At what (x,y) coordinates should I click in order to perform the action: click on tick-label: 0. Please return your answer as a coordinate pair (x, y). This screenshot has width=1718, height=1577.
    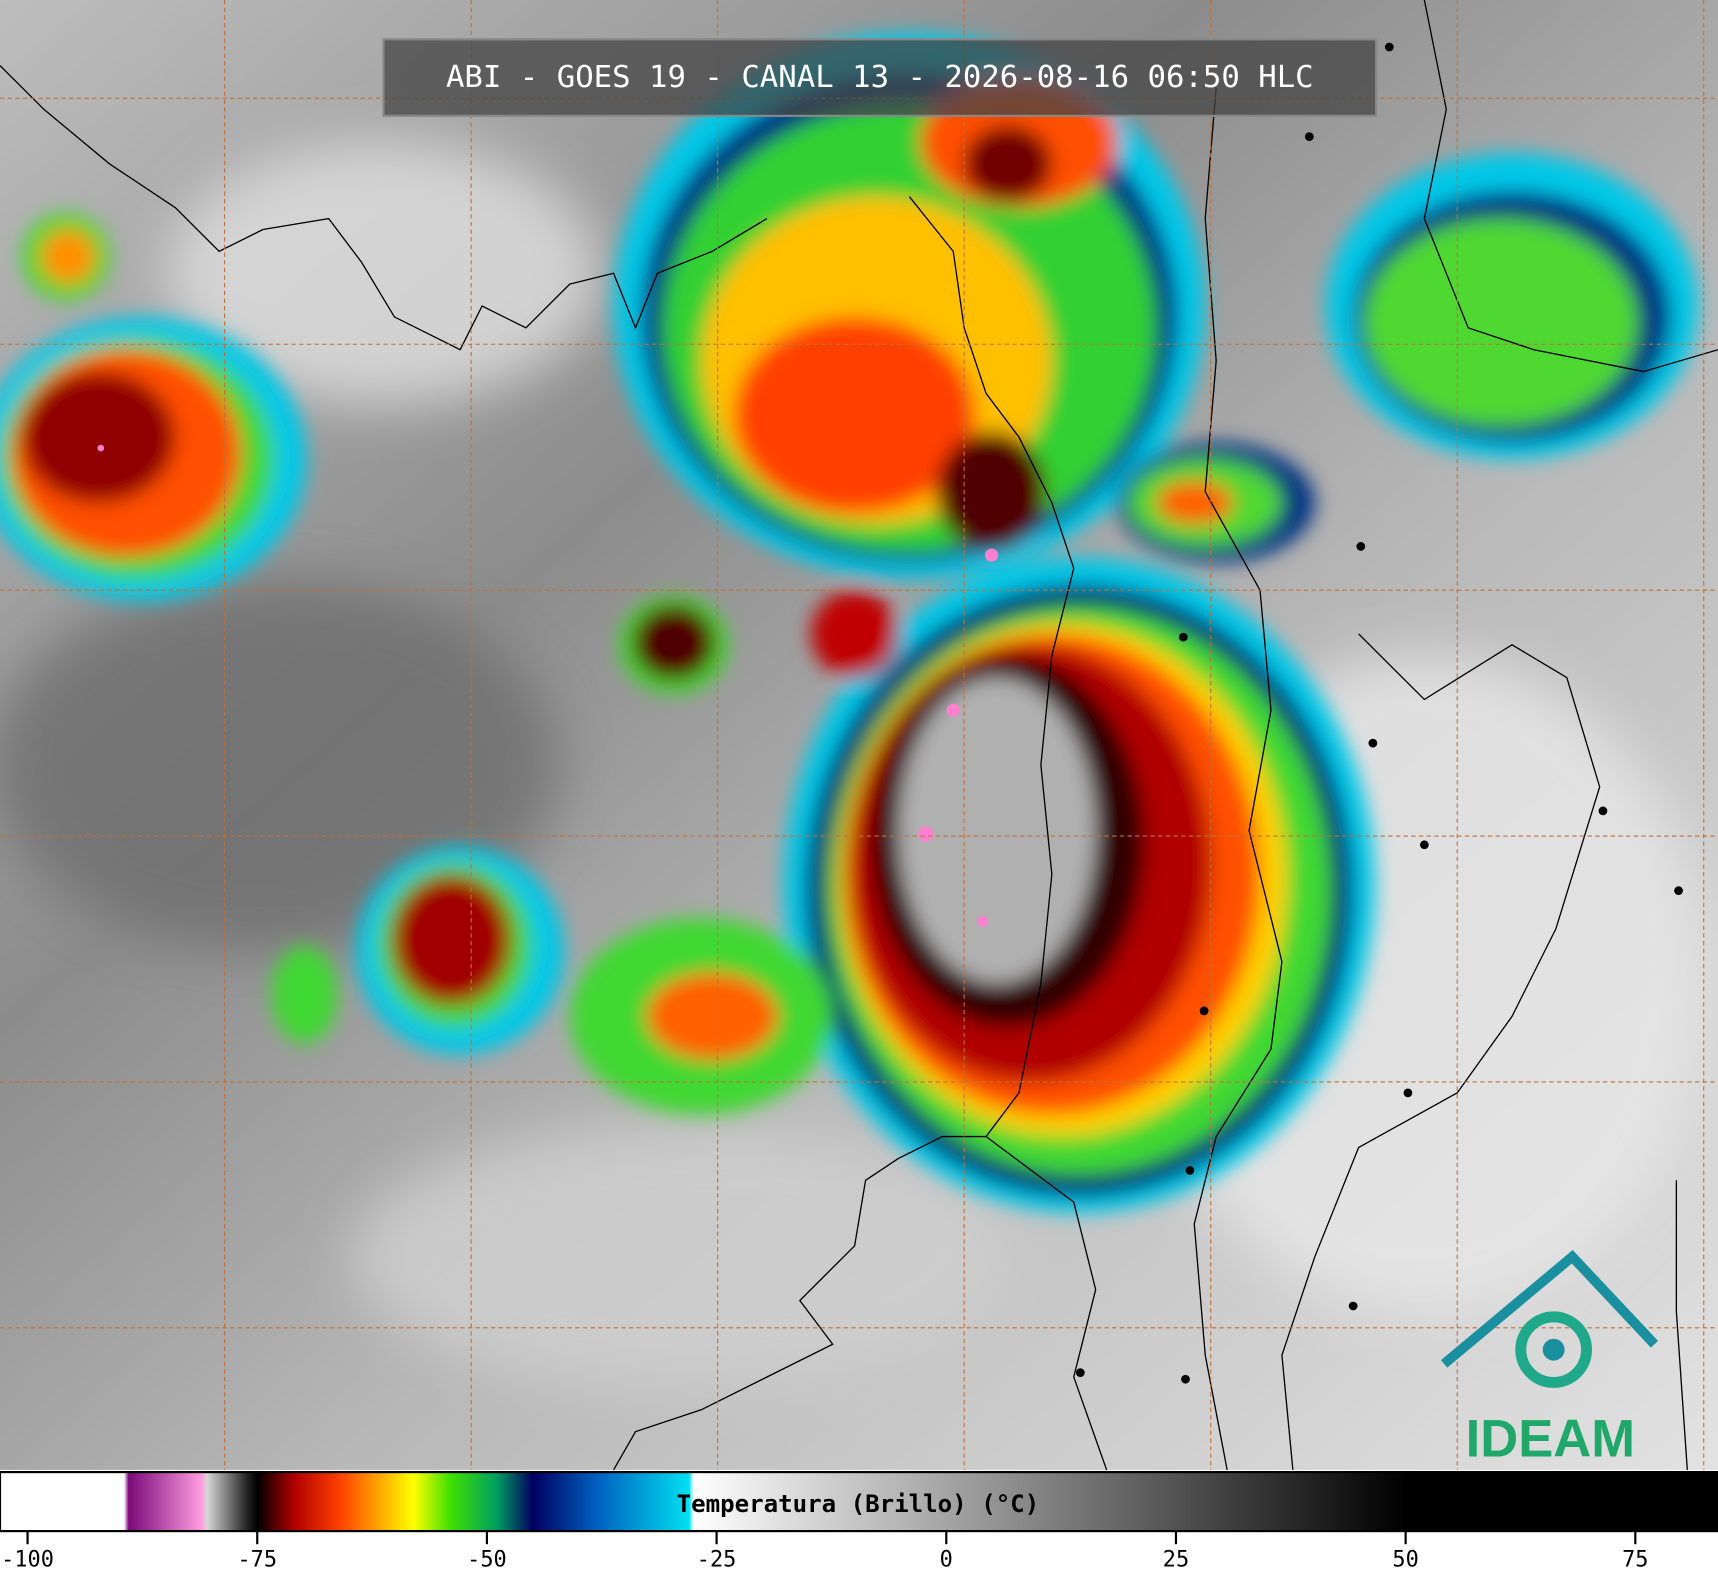
    Looking at the image, I should click on (946, 1560).